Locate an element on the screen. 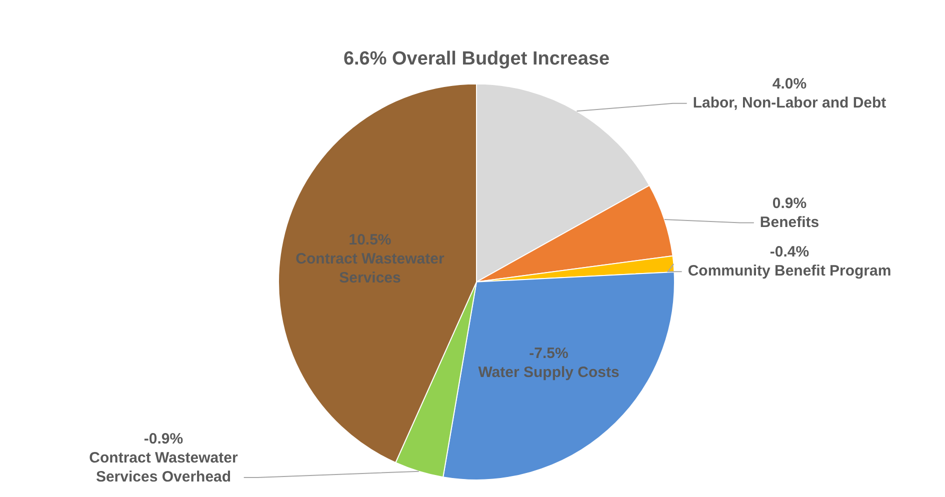 The width and height of the screenshot is (945, 497). text: -0.9% is located at coordinates (164, 439).